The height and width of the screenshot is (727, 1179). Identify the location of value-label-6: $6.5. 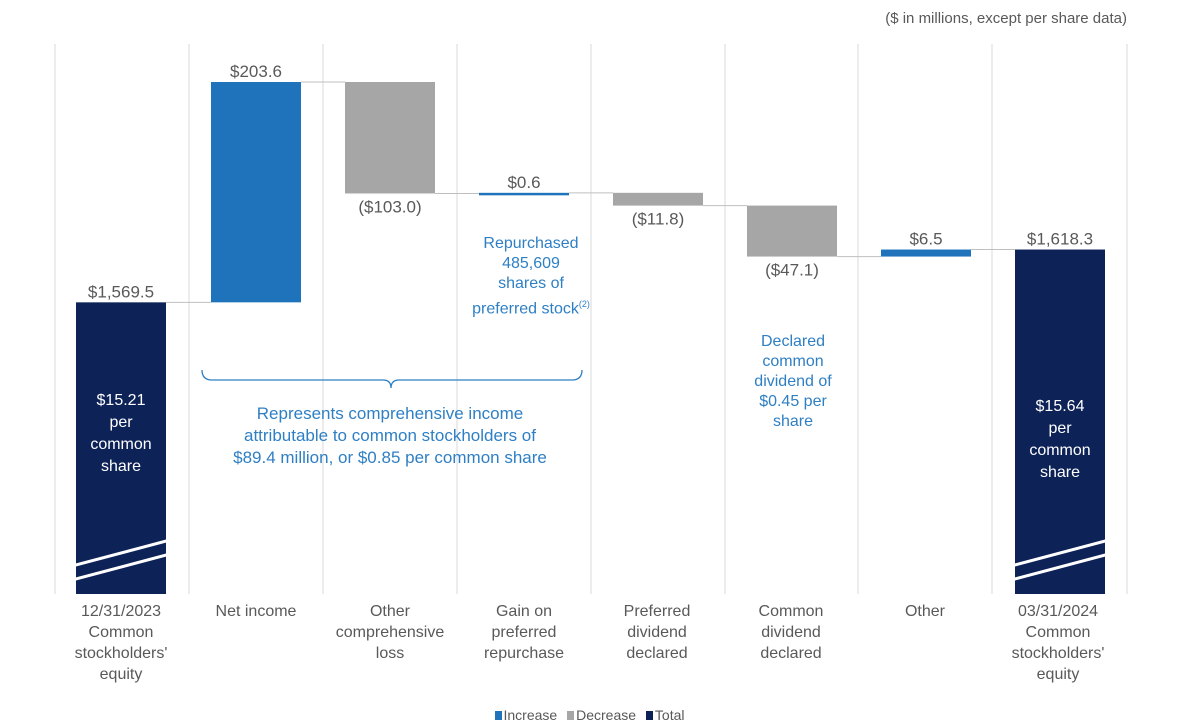
(925, 239).